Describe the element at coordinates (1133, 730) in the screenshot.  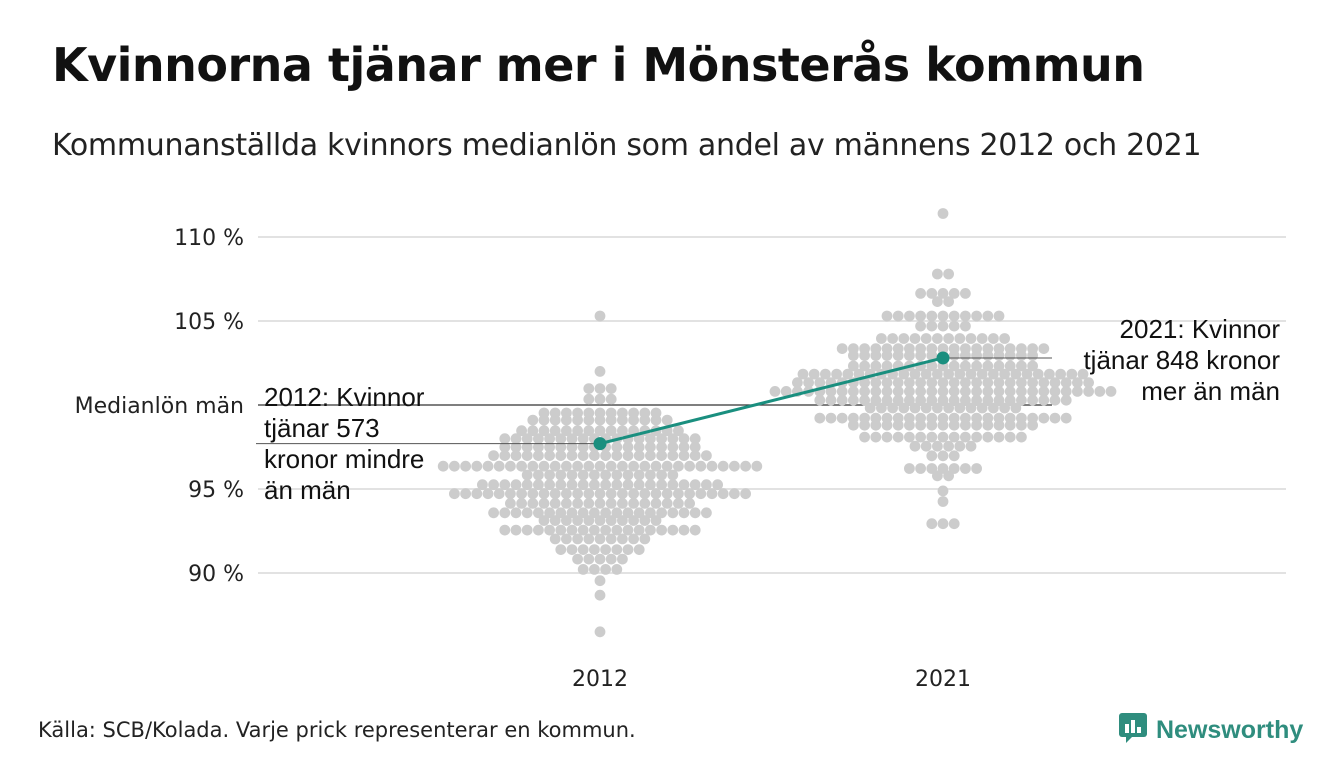
I see `newsworthy-logo-icon` at that location.